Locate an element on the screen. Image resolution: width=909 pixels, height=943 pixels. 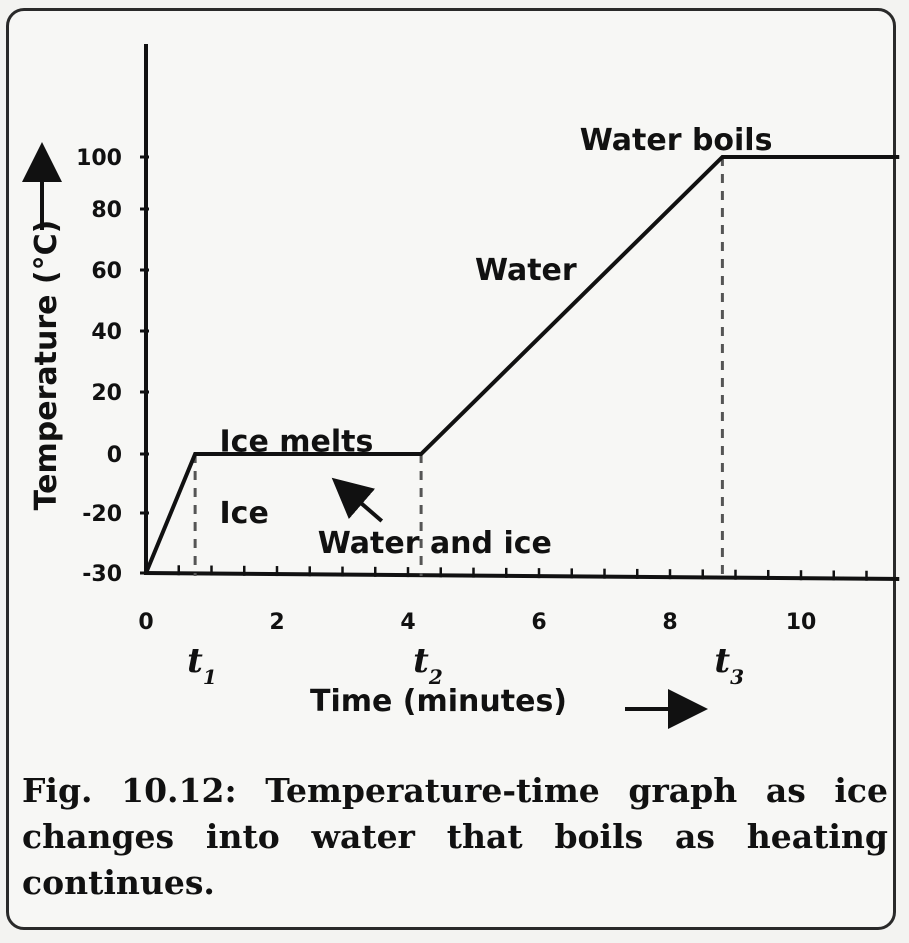
y-tick-label: 40 is located at coordinates (106, 332).